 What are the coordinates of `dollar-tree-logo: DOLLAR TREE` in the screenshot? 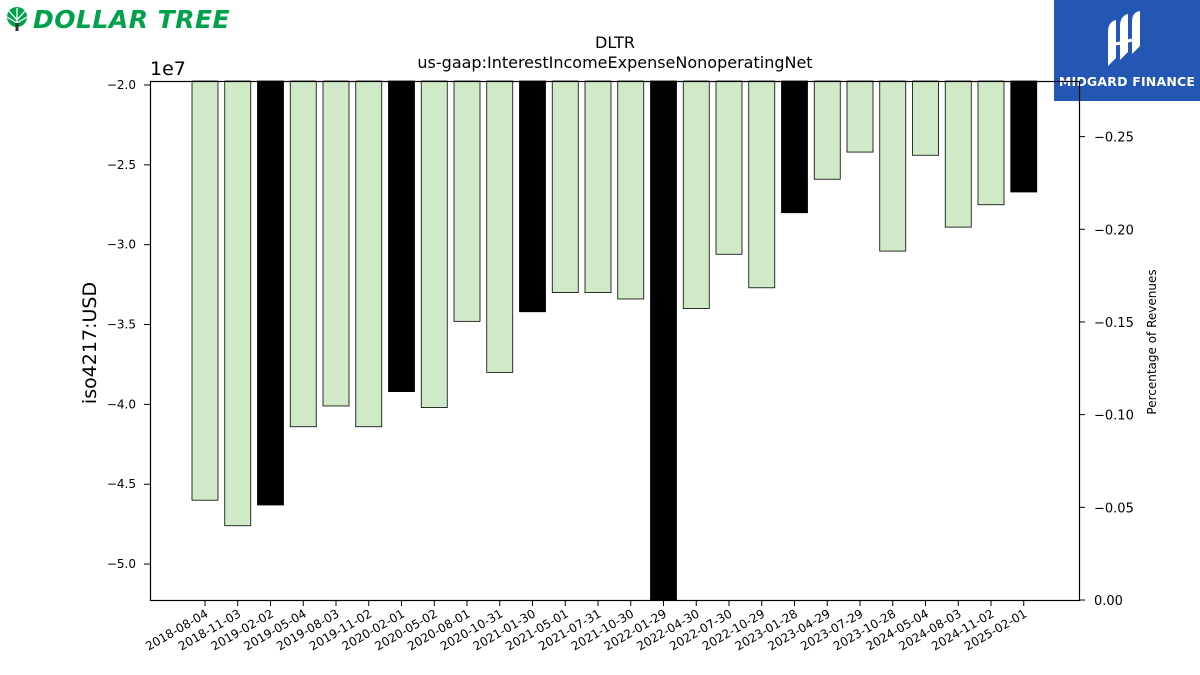 It's located at (117, 19).